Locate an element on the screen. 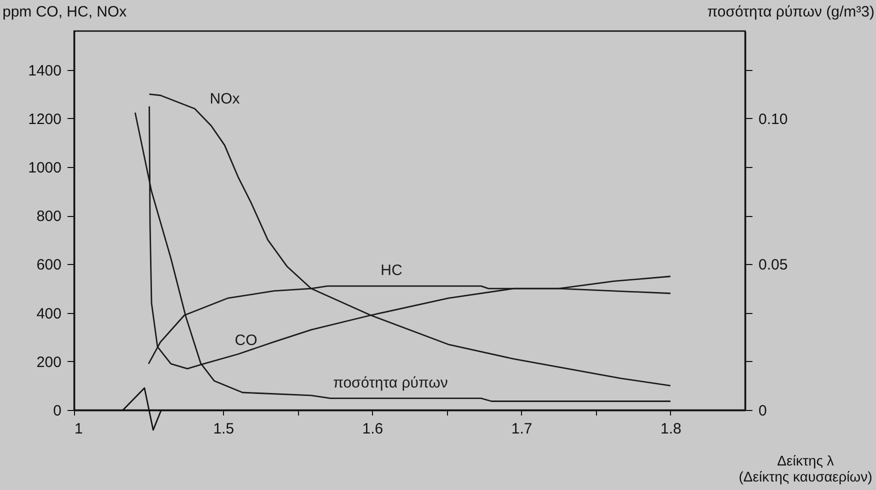  x-tick-label: 1.7 is located at coordinates (521, 429).